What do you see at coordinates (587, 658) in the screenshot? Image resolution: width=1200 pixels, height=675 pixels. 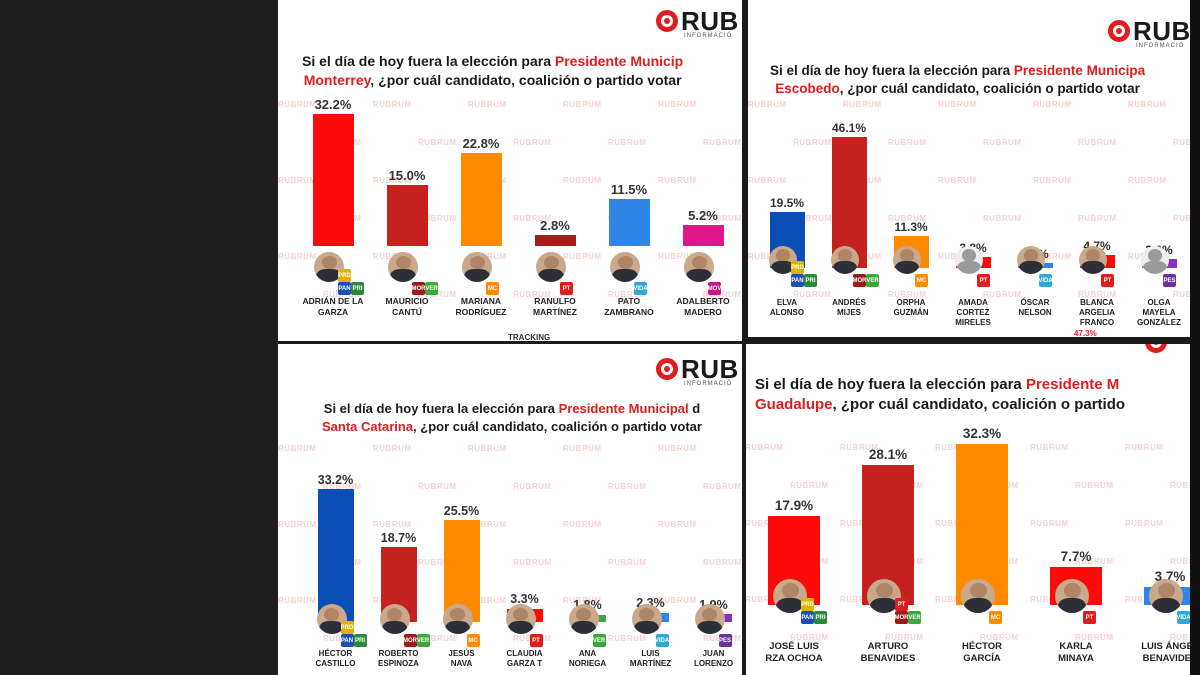 I see `candidate-name: ANA NORIEGA` at bounding box center [587, 658].